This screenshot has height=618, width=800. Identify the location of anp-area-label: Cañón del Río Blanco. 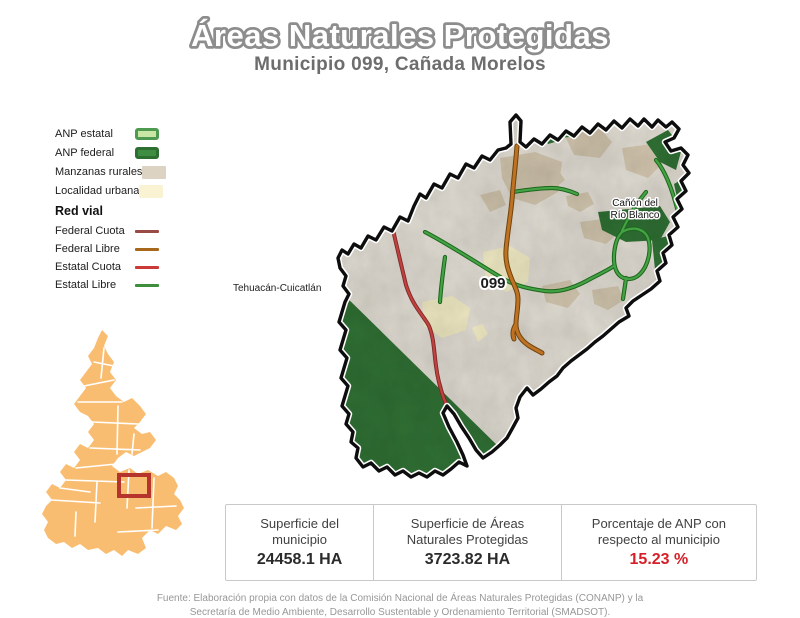
(635, 210).